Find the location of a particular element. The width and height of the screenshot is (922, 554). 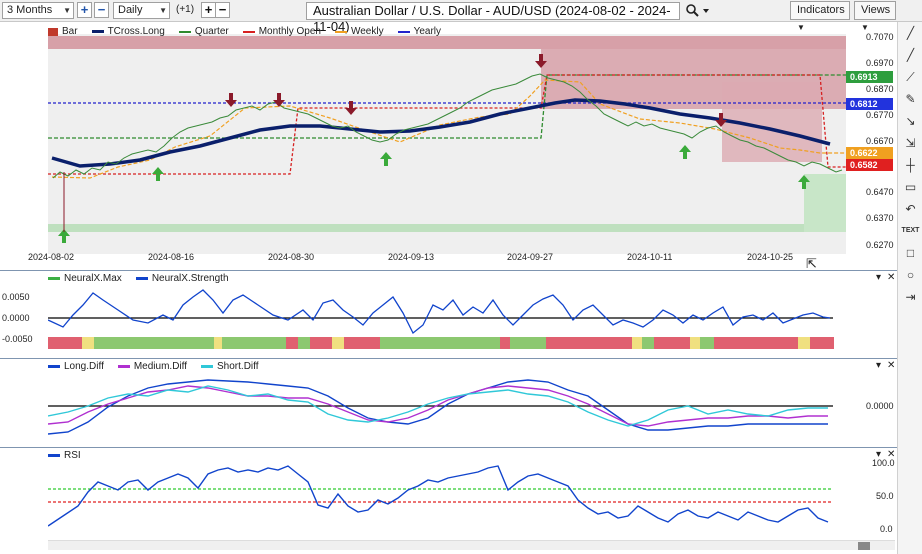

legend-quarter: Quarter is located at coordinates (204, 31).